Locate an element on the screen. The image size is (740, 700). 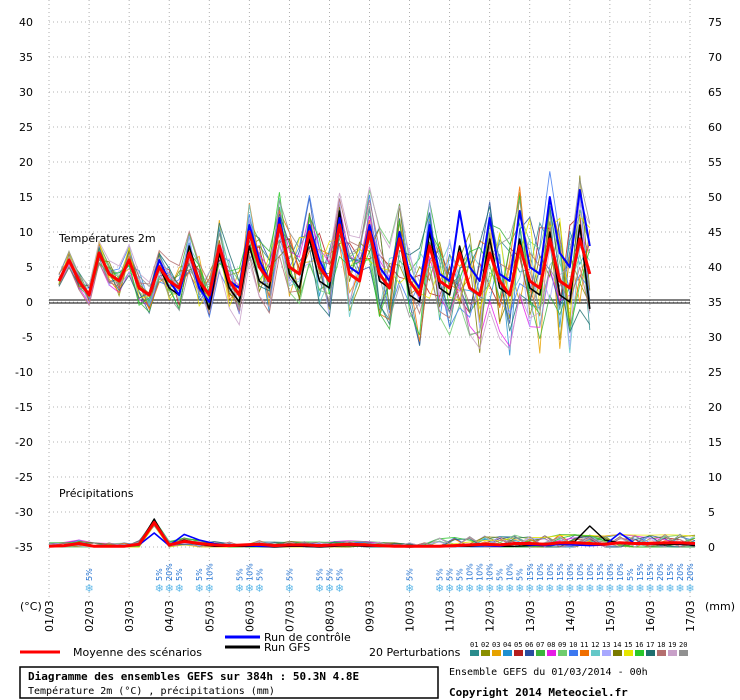
x-tick-label: 17/03 is located at coordinates (690, 616).